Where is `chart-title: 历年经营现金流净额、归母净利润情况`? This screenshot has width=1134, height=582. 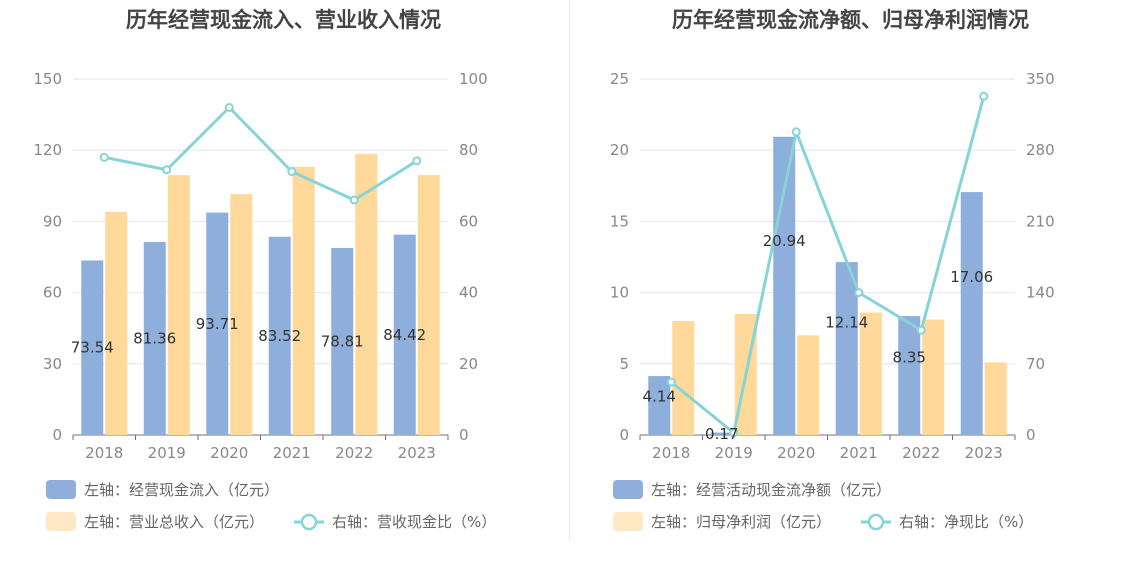 chart-title: 历年经营现金流净额、归母净利润情况 is located at coordinates (850, 20).